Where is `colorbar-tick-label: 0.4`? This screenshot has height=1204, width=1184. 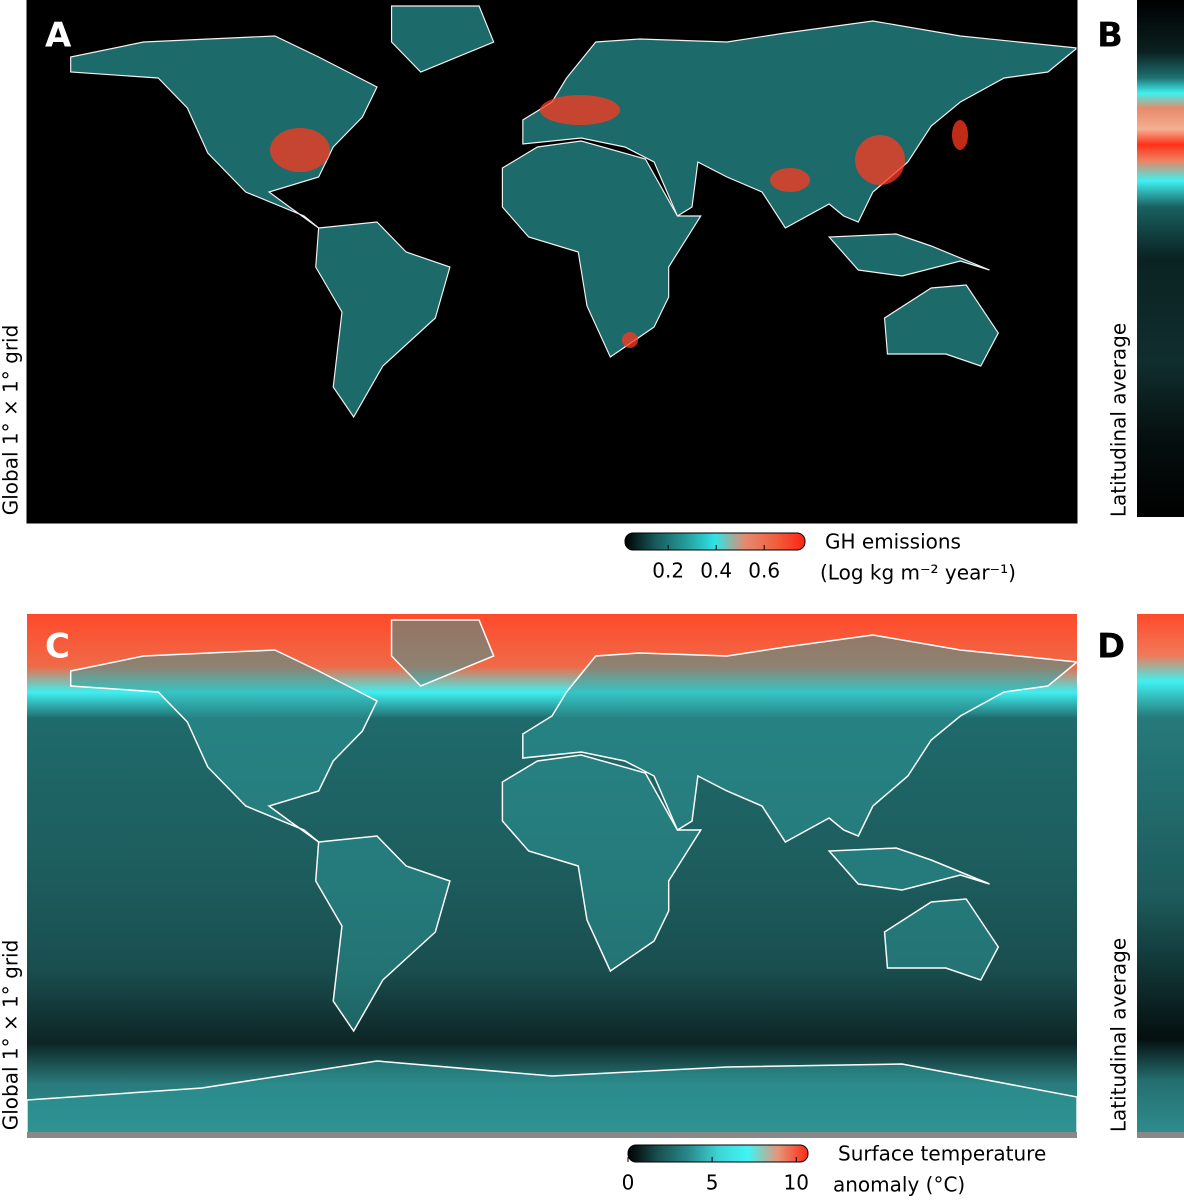
colorbar-tick-label: 0.4 is located at coordinates (716, 571).